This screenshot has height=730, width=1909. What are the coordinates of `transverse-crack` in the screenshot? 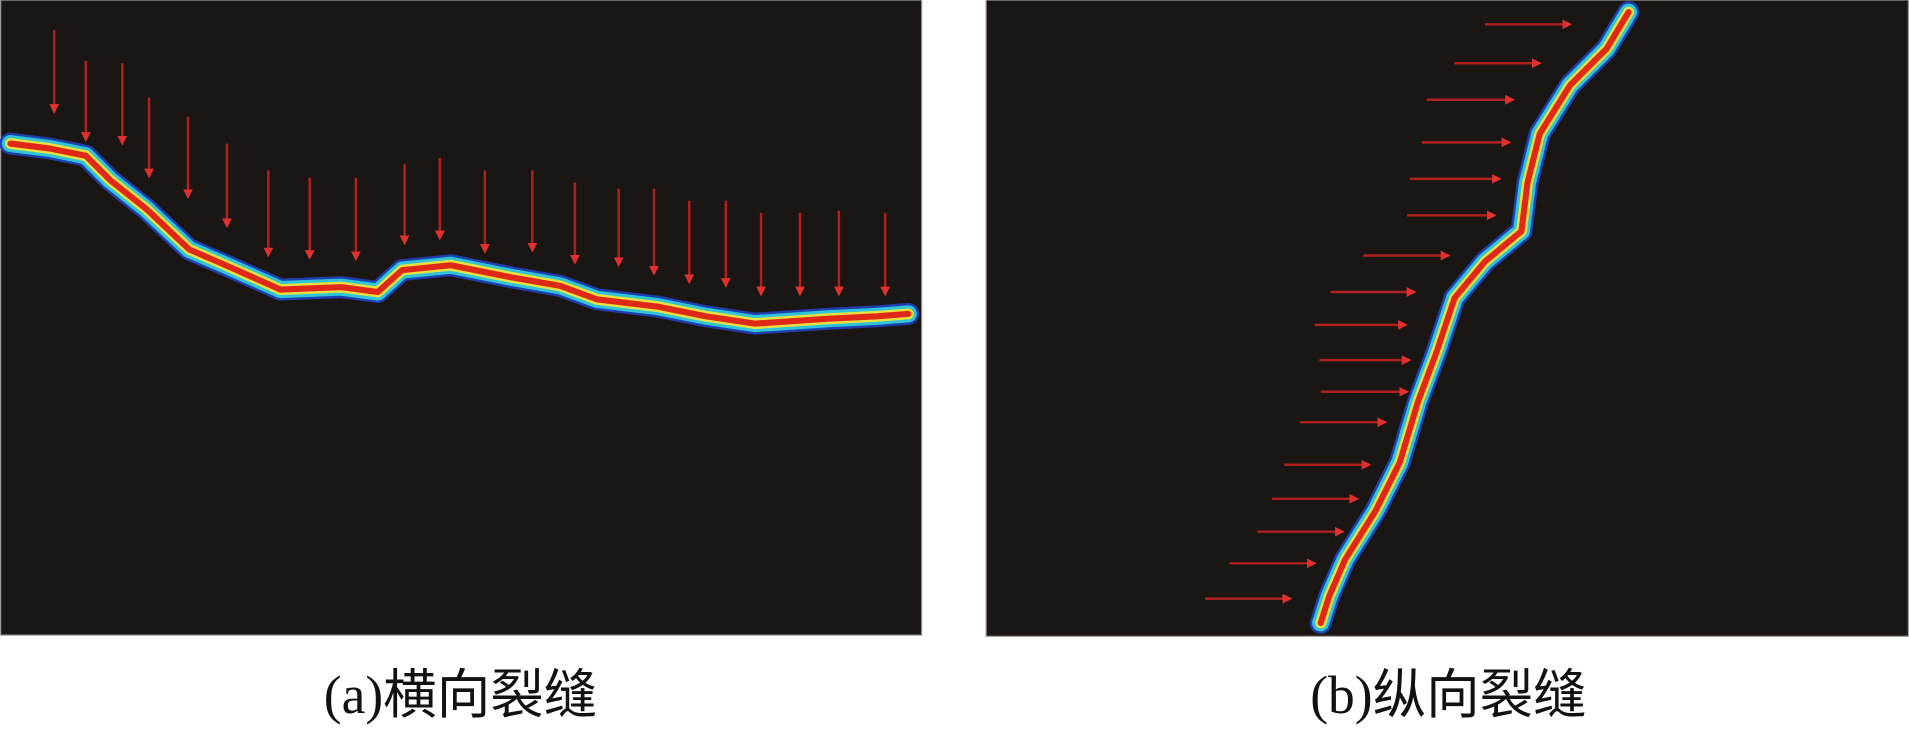 It's located at (459, 233).